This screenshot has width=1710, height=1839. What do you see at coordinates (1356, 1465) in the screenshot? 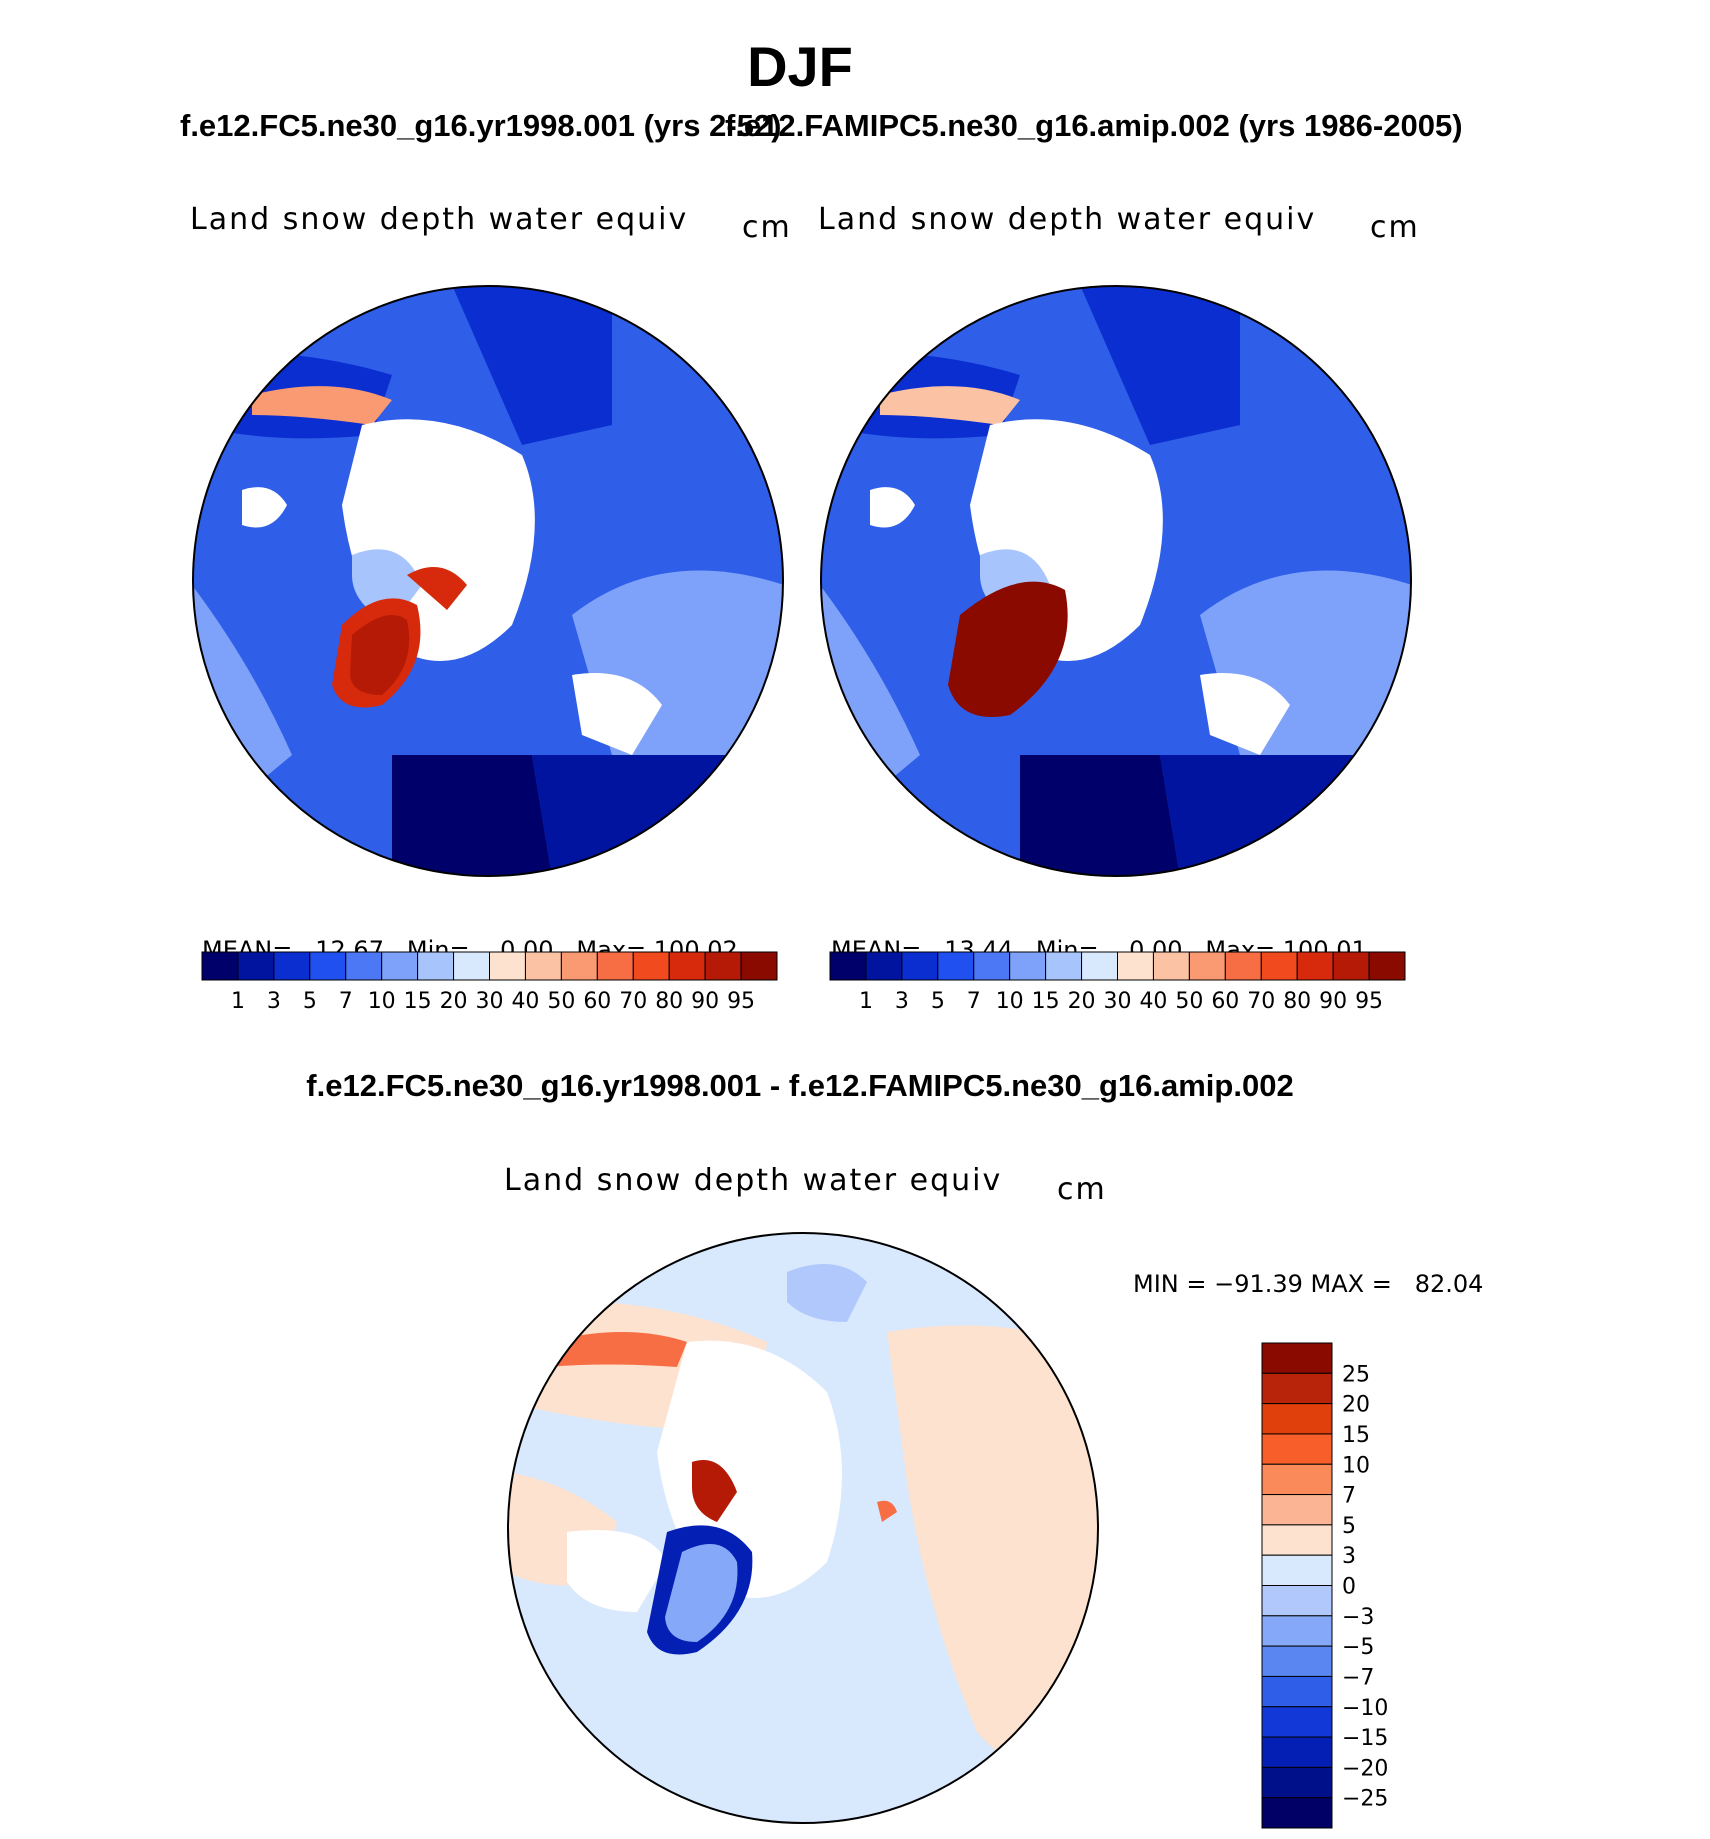
I see `diff-colorbar-tick-label: 10` at bounding box center [1356, 1465].